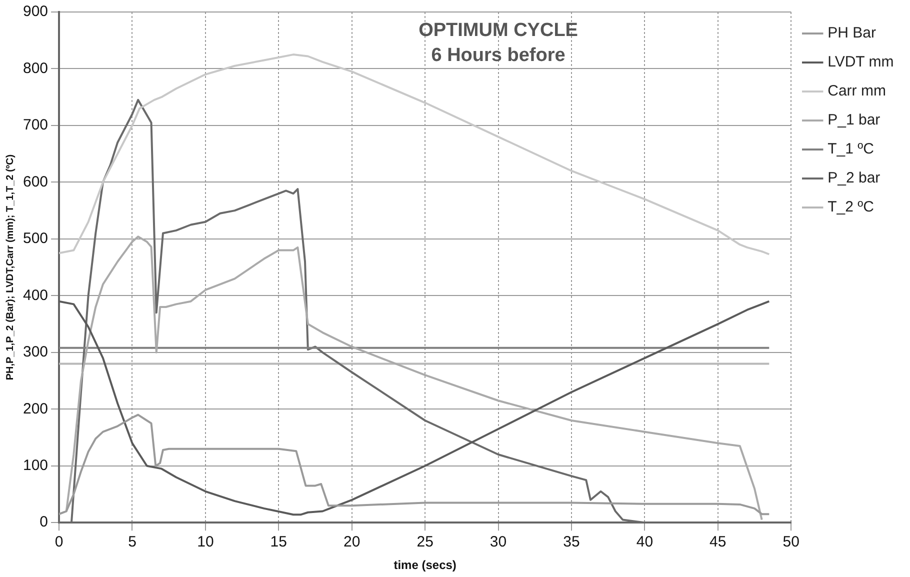 This screenshot has width=910, height=577. What do you see at coordinates (498, 55) in the screenshot?
I see `annotation: 6 Hours before` at bounding box center [498, 55].